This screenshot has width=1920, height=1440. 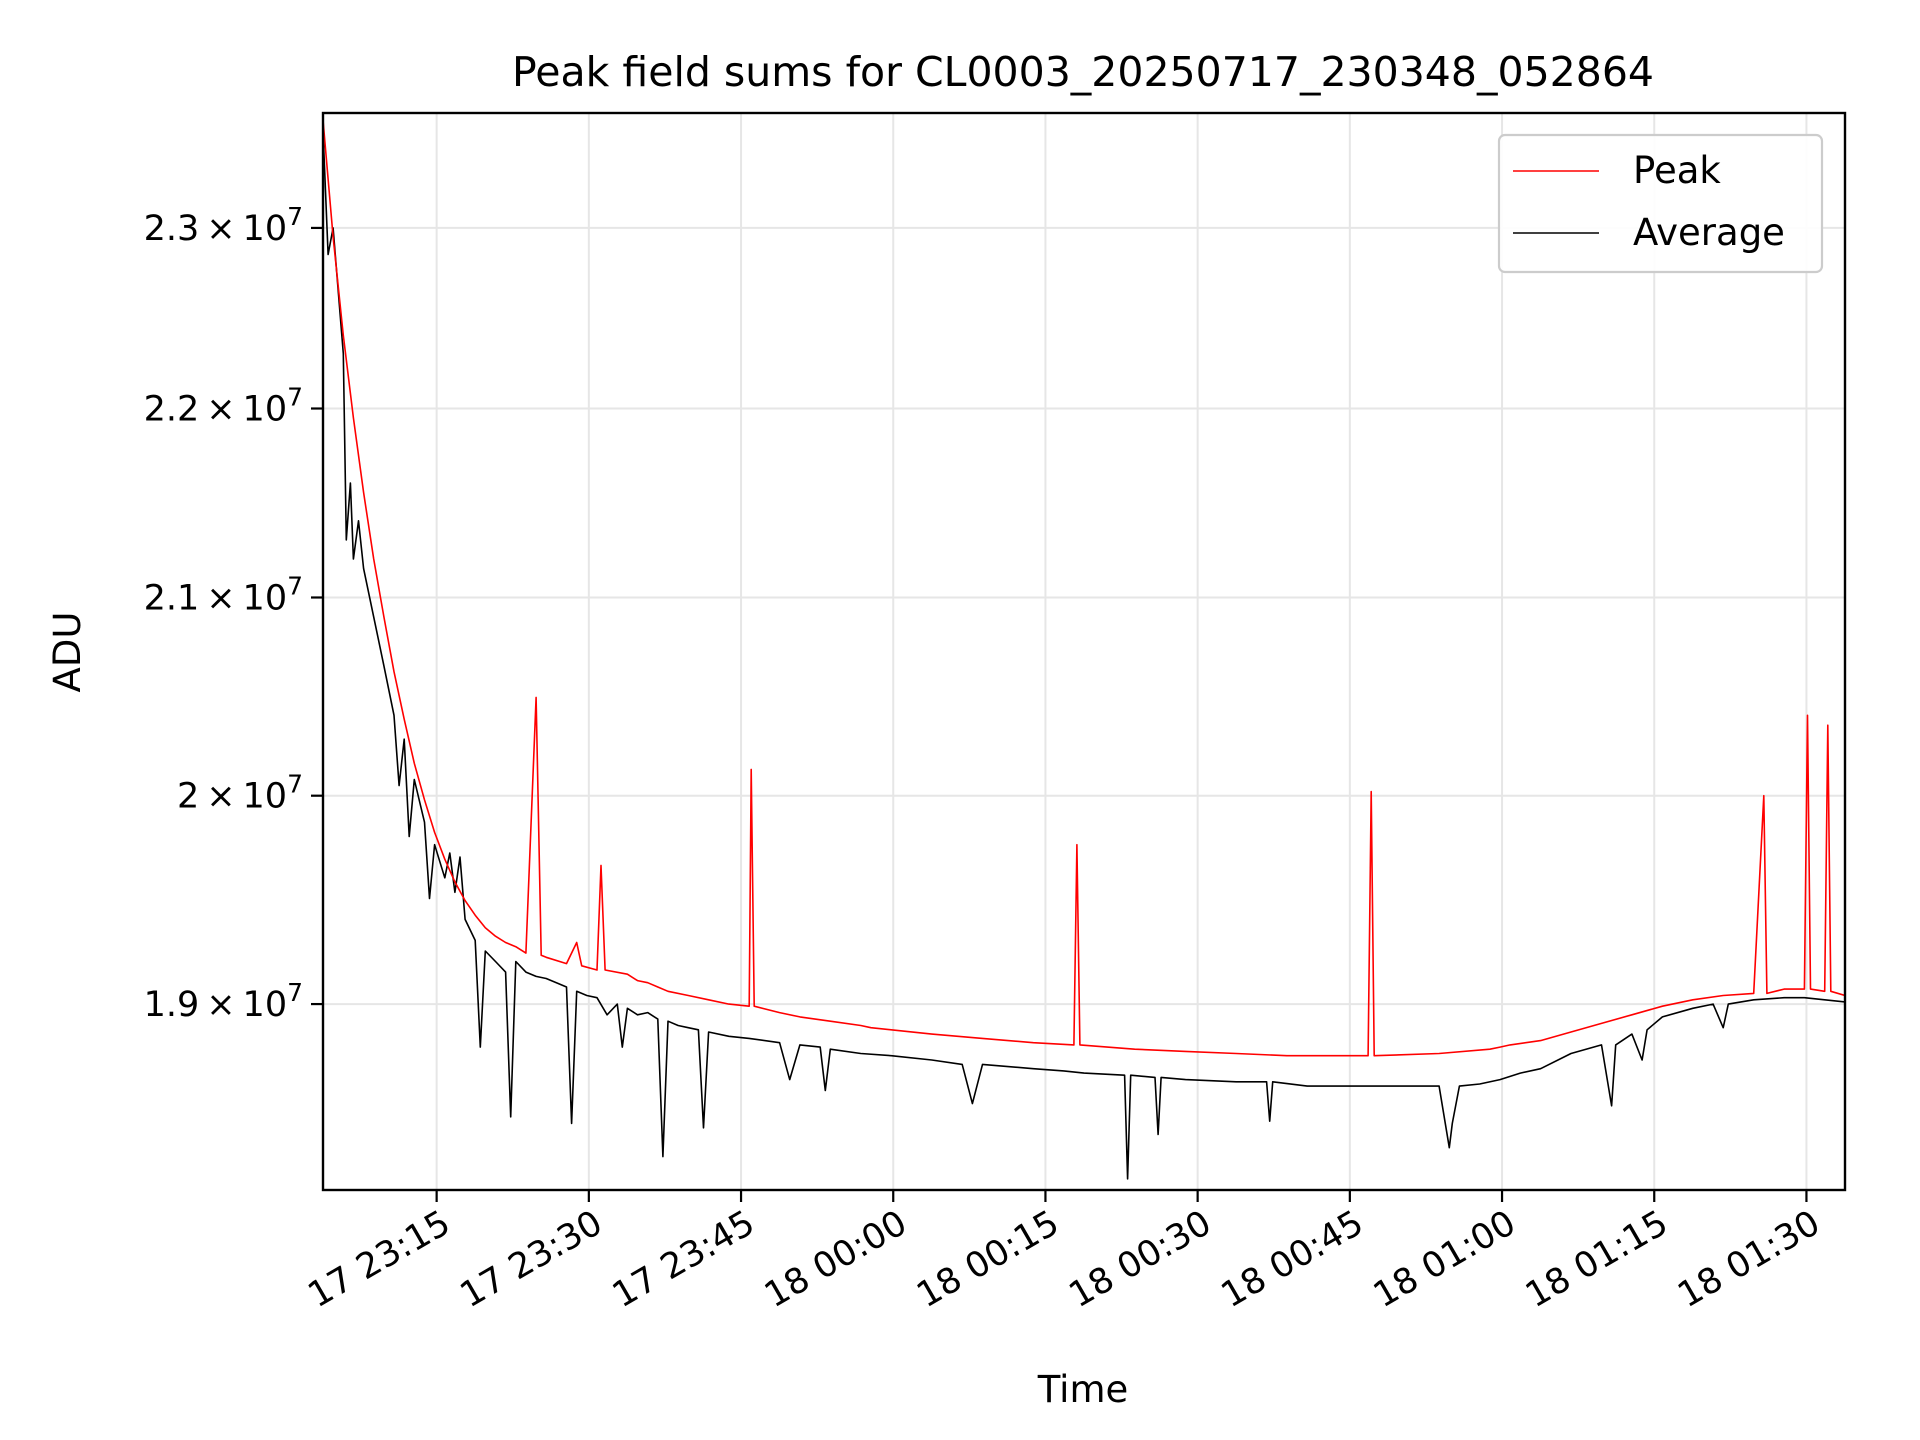 I want to click on y-tick-label: 1.9 × 107, so click(x=223, y=1001).